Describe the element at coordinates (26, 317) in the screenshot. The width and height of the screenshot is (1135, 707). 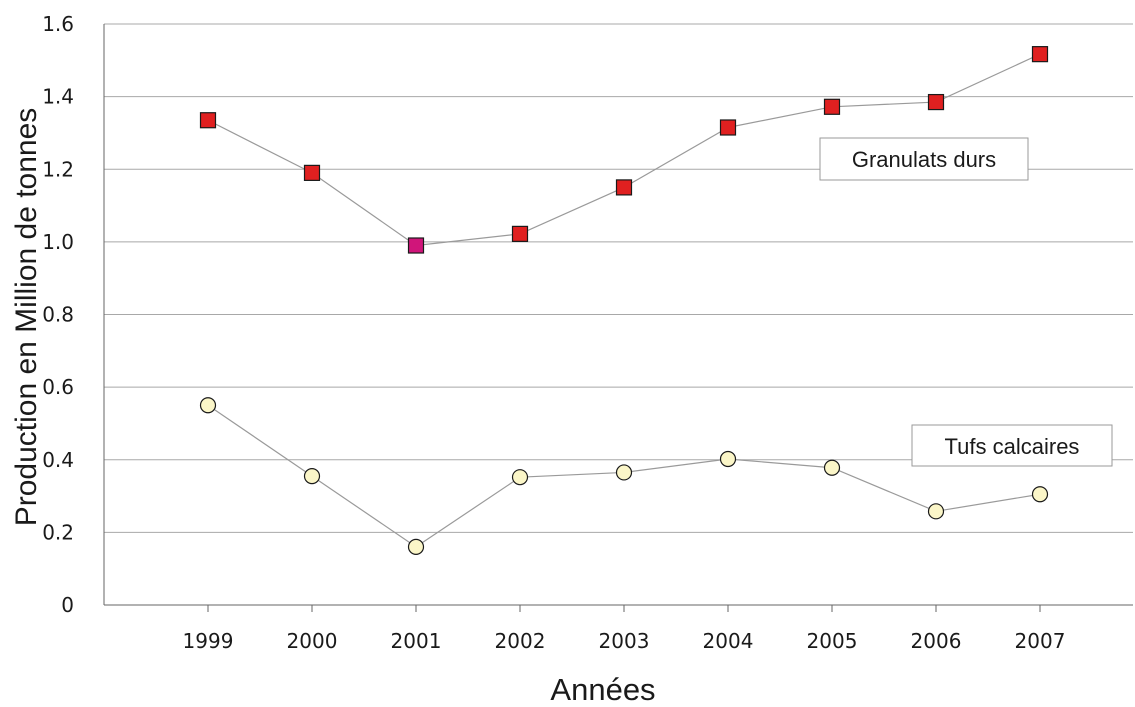
I see `y-axis-title: Production en Million de tonnes` at that location.